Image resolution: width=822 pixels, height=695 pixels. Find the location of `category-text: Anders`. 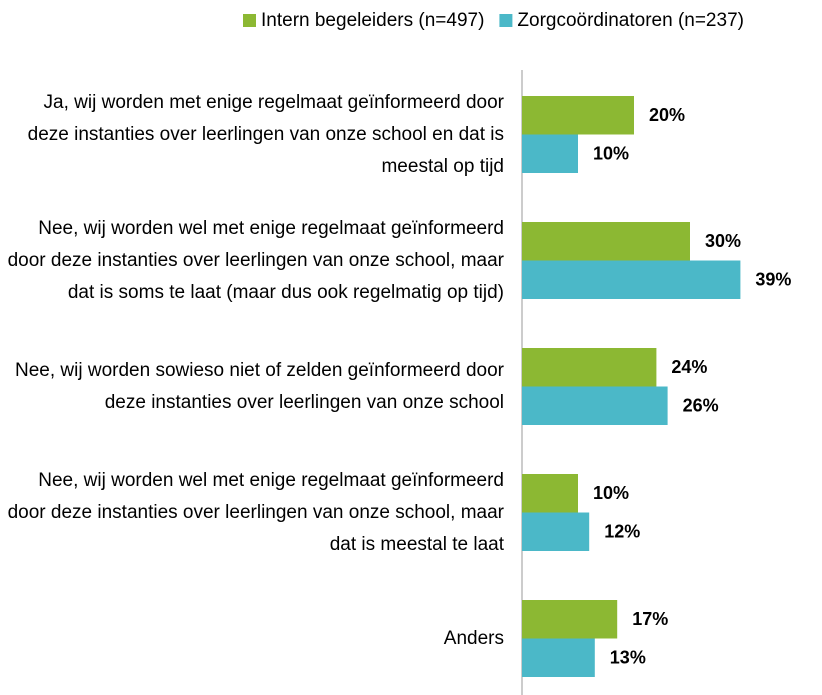

category-text: Anders is located at coordinates (473, 638).